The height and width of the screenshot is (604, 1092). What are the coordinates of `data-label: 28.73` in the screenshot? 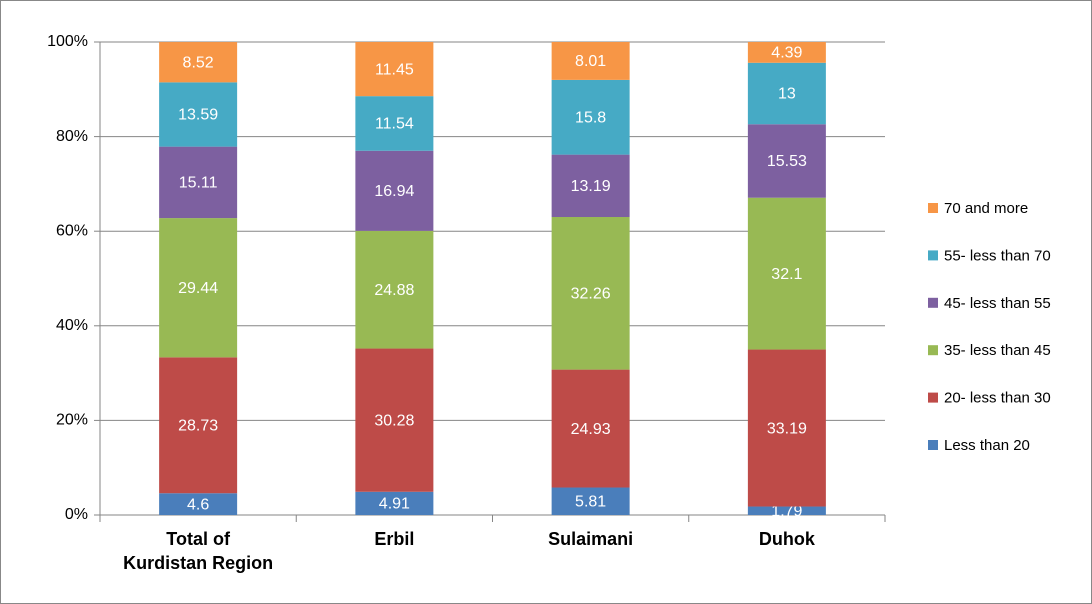 It's located at (198, 426).